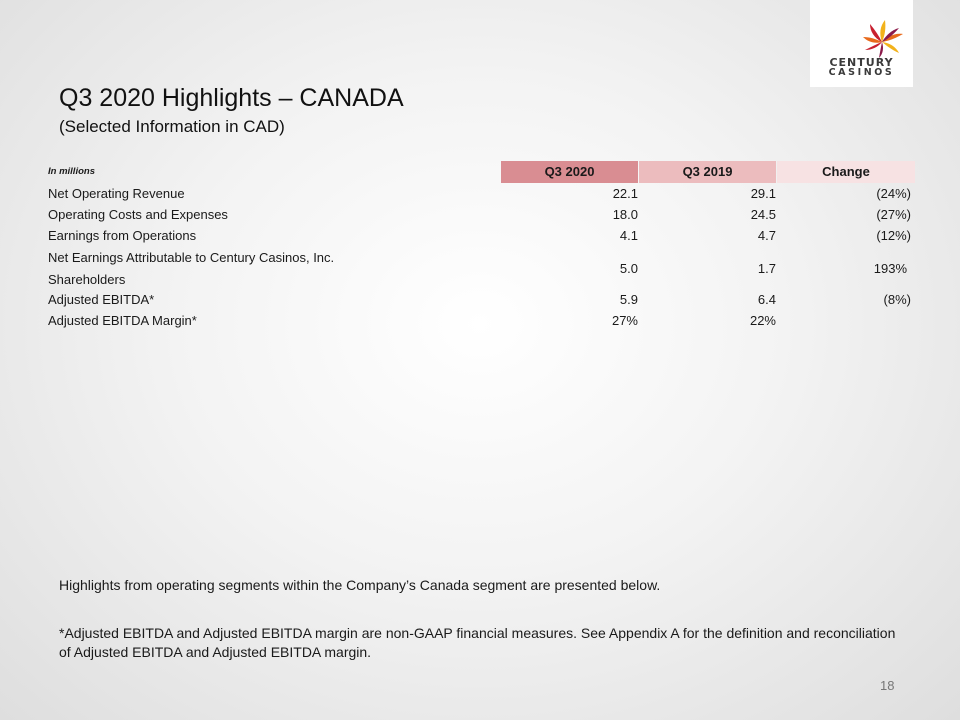 The width and height of the screenshot is (960, 720). What do you see at coordinates (71, 171) in the screenshot?
I see `table-units-label: In millions` at bounding box center [71, 171].